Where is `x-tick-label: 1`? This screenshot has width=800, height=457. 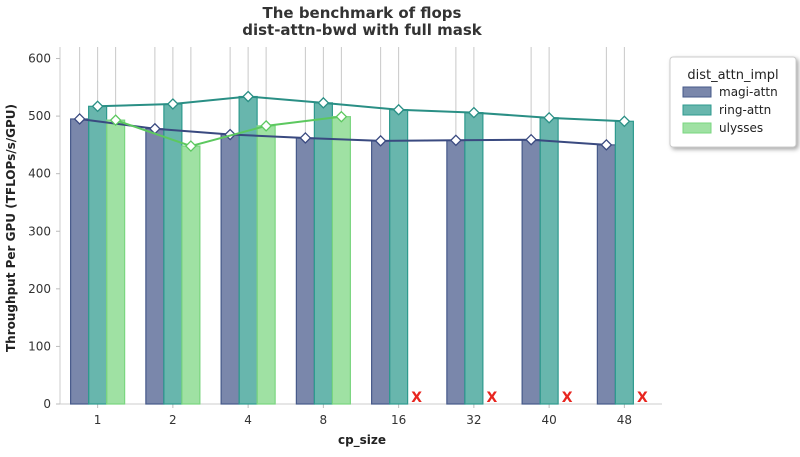 x-tick-label: 1 is located at coordinates (98, 420).